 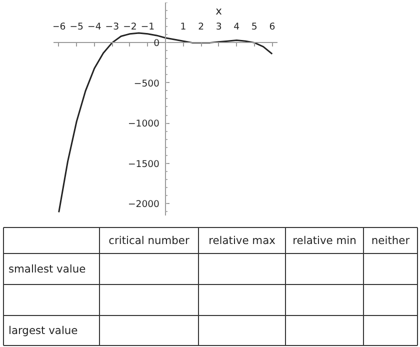 I want to click on x-tick-label: −1, so click(x=147, y=27).